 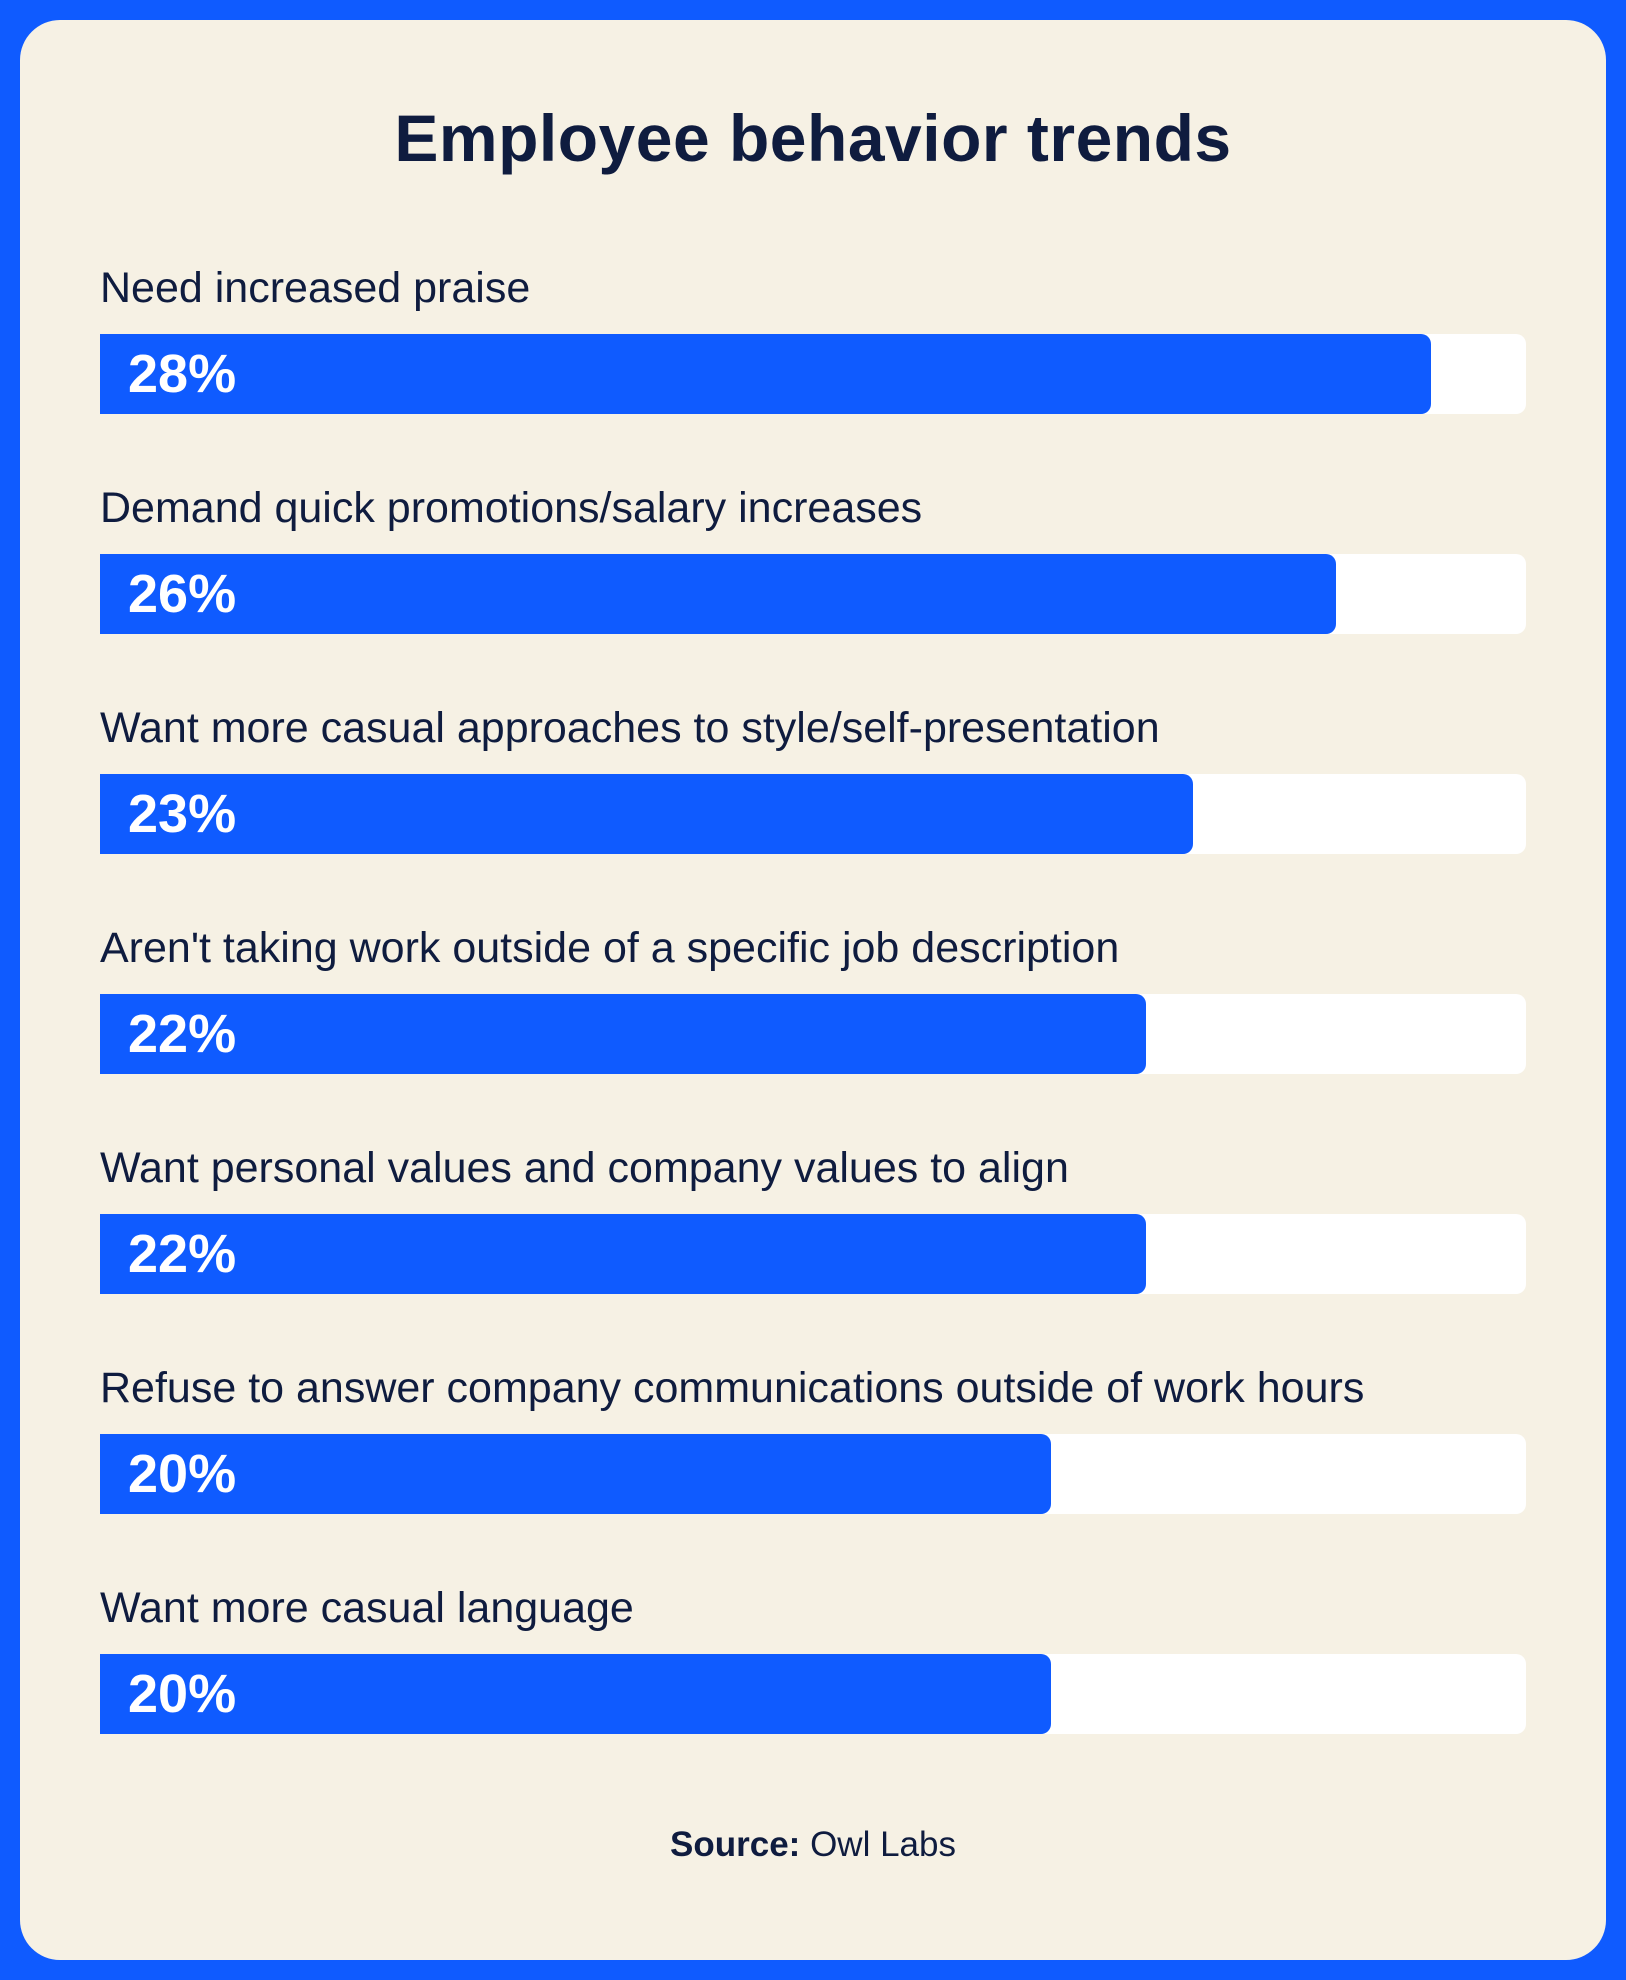 I want to click on chart-title: Employee behavior trends, so click(x=813, y=138).